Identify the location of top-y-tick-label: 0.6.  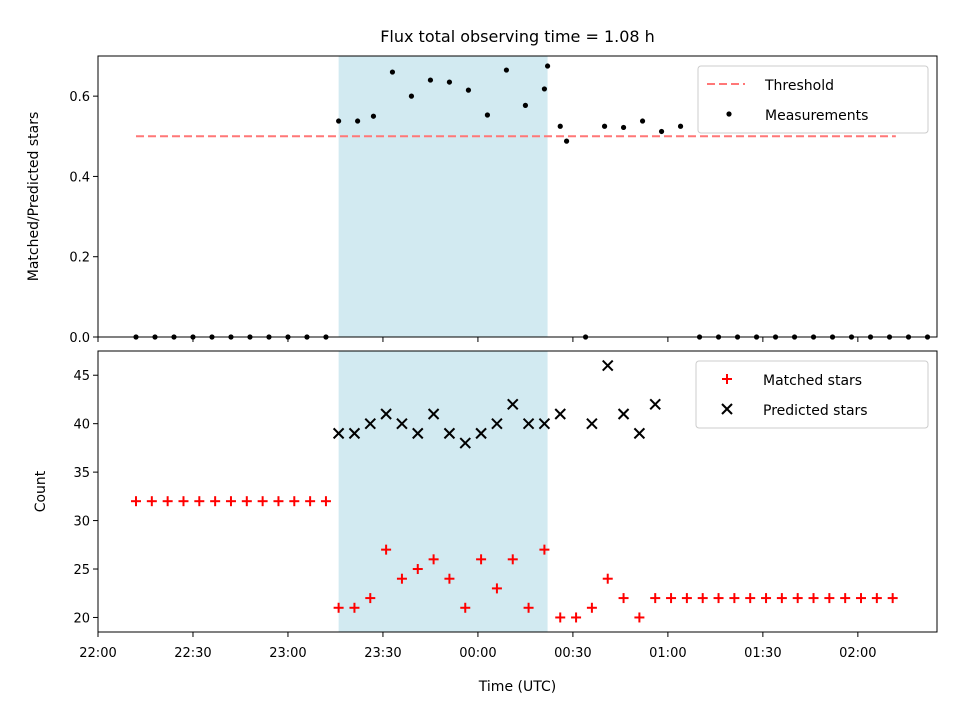
(79, 97).